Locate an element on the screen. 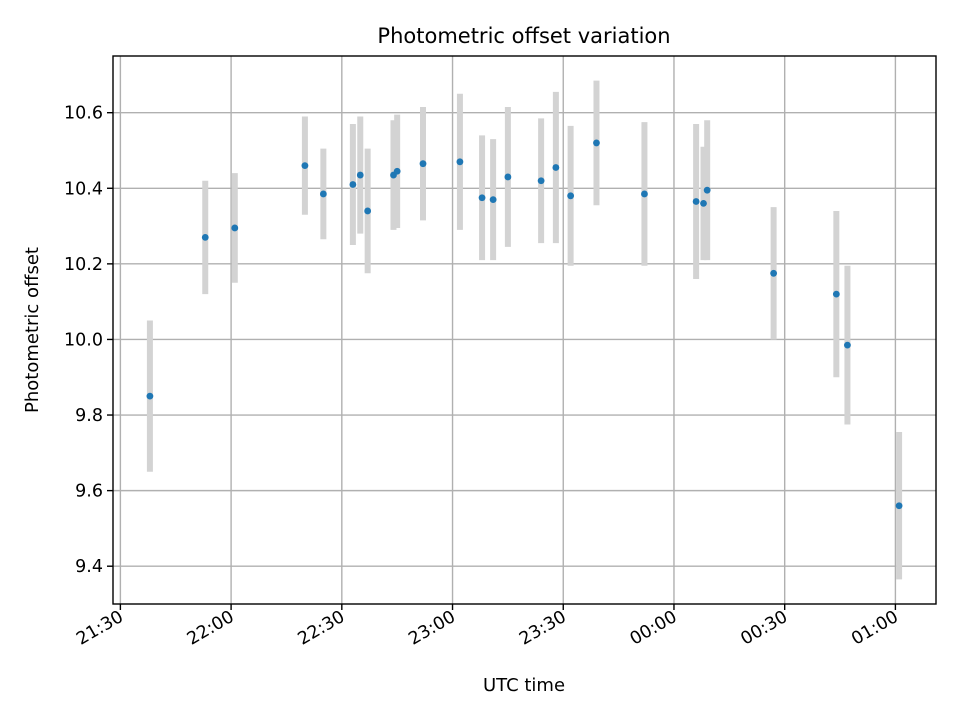  x-tick-label: 23:30 is located at coordinates (543, 628).